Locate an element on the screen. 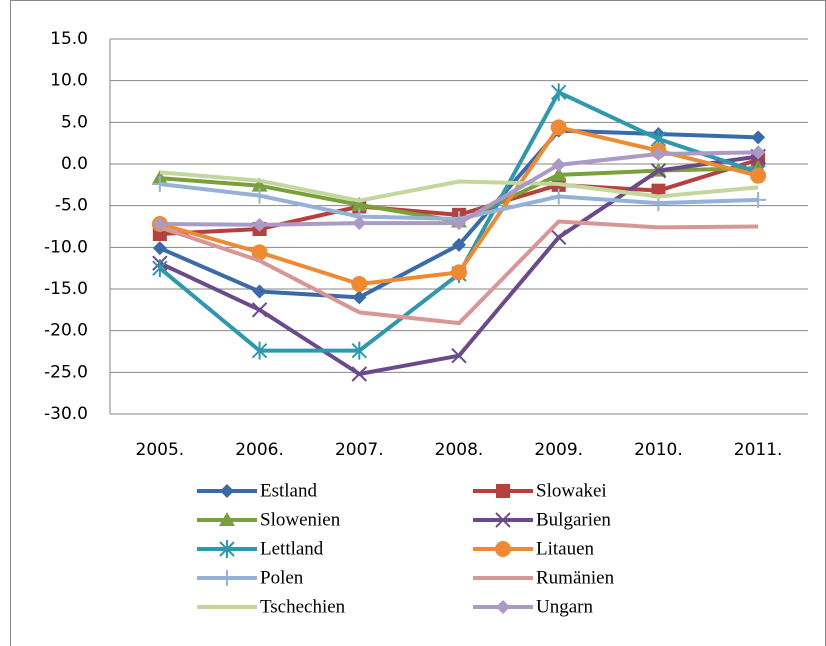 This screenshot has width=826, height=646. y-tick-label: 5.0 is located at coordinates (74, 122).